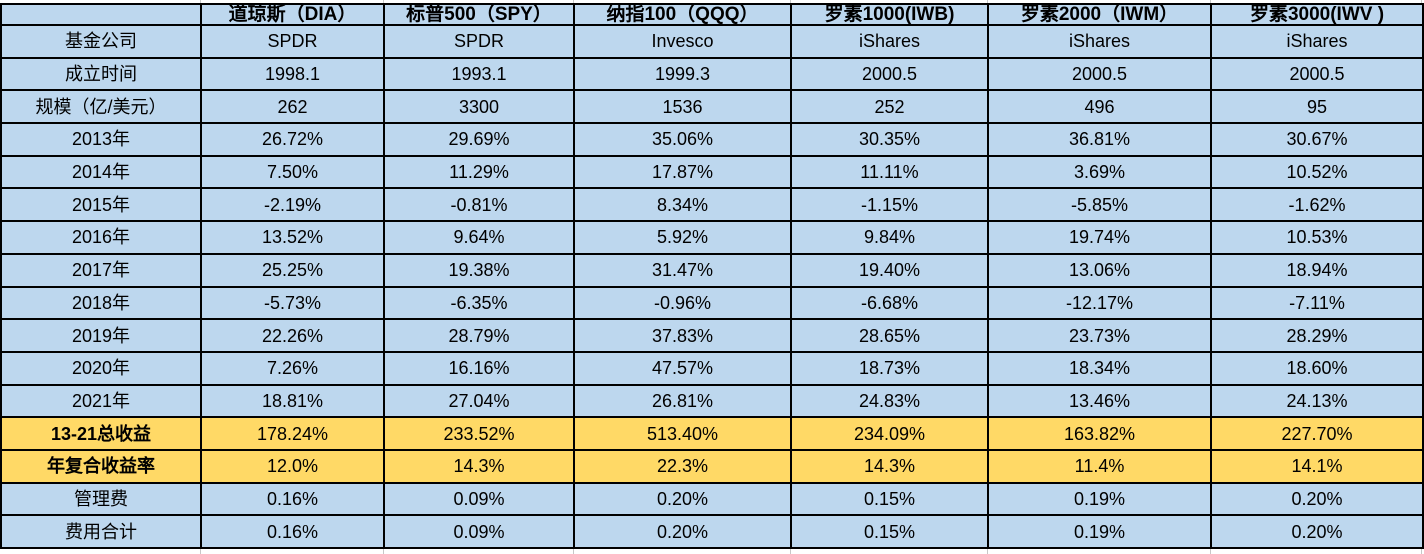 The height and width of the screenshot is (554, 1424). I want to click on table-row: 2014年 7.50% 11.29% 17.87% 11.11% 3.69% 10.52%, so click(712, 172).